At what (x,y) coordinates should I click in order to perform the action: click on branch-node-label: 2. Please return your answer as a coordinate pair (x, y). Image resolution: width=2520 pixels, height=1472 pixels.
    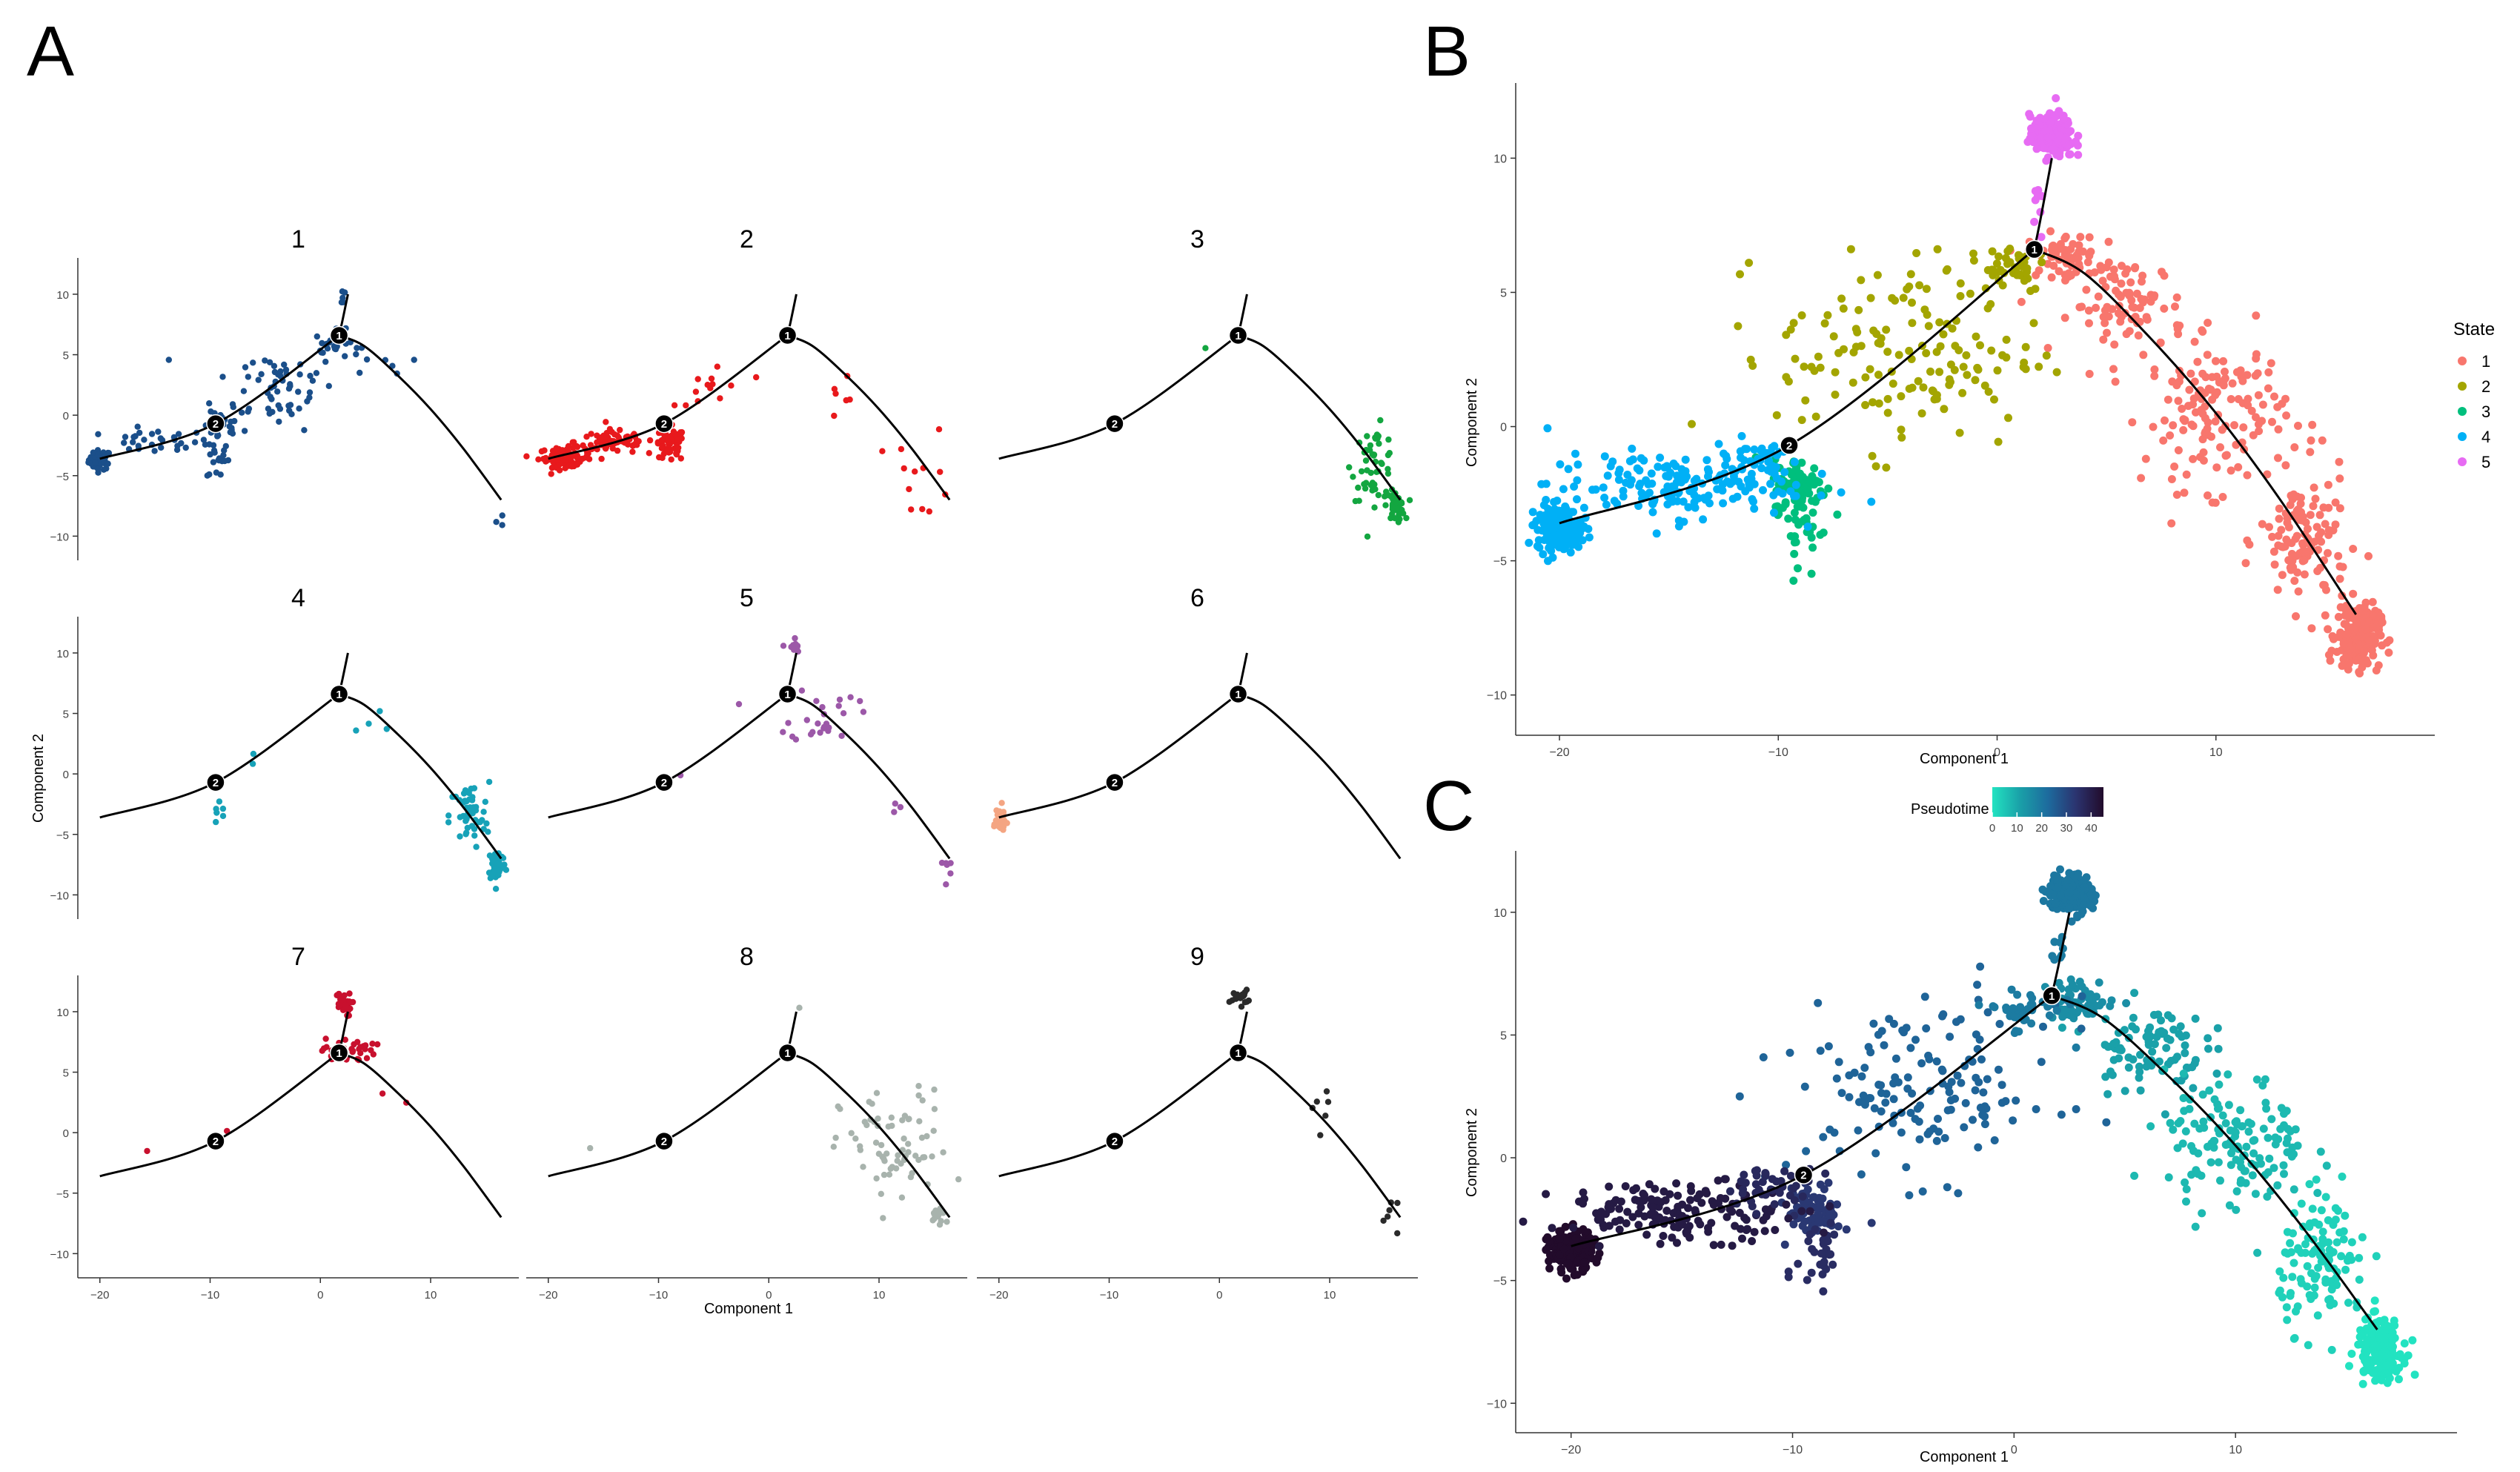
    Looking at the image, I should click on (1115, 1142).